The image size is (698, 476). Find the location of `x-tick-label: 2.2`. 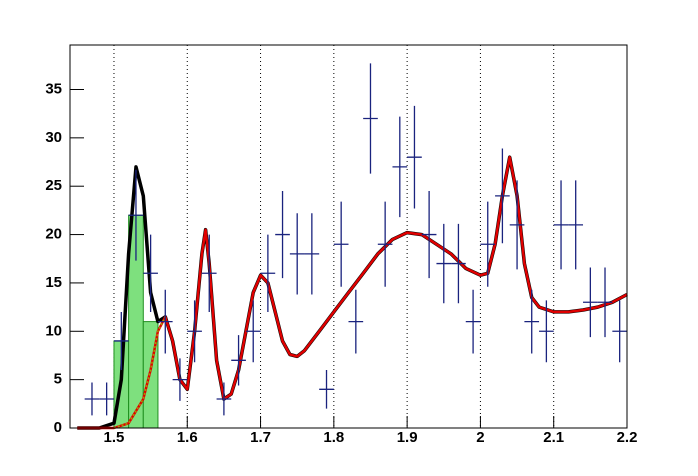

x-tick-label: 2.2 is located at coordinates (627, 437).